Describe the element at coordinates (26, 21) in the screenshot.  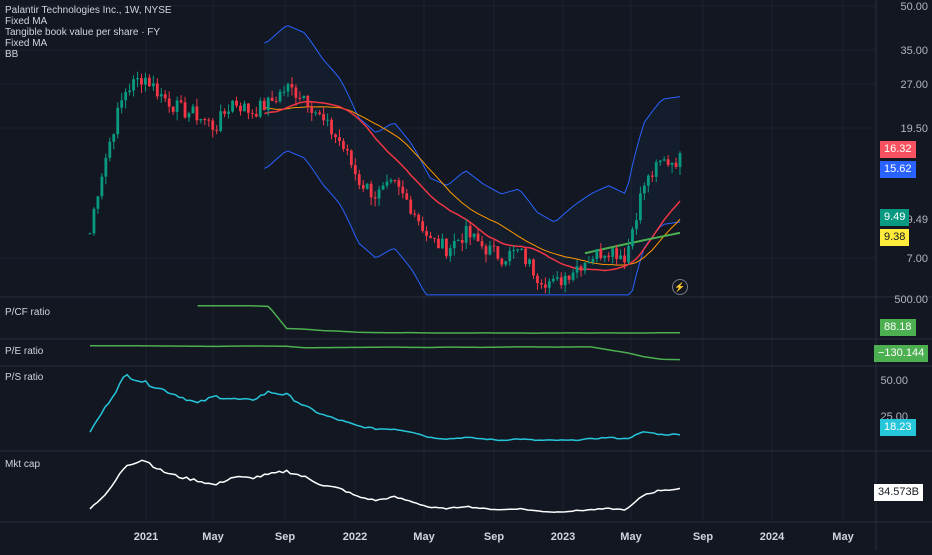
I see `legend-fixed-ma-1: Fixed MA` at that location.